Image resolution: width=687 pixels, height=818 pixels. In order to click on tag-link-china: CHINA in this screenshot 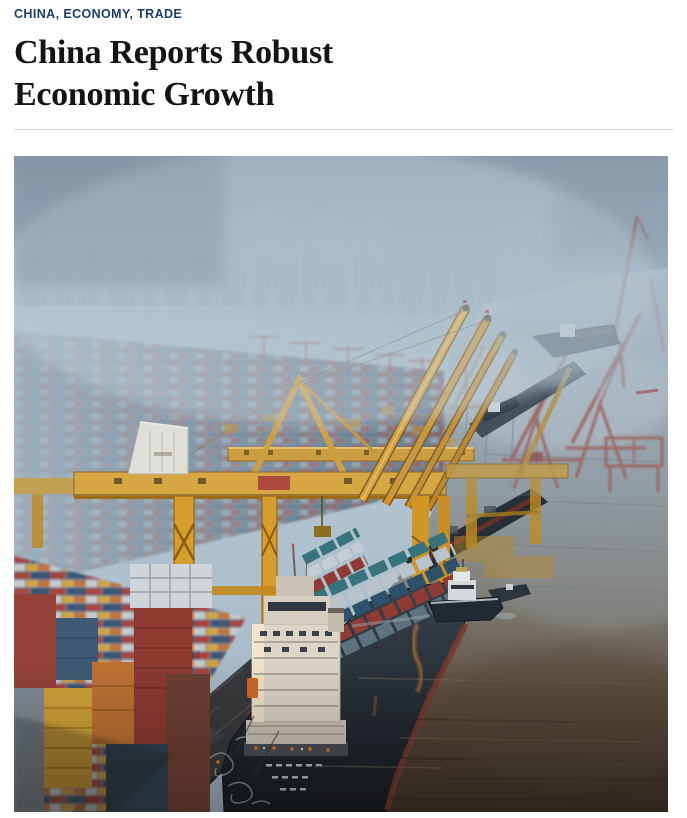, I will do `click(35, 14)`.